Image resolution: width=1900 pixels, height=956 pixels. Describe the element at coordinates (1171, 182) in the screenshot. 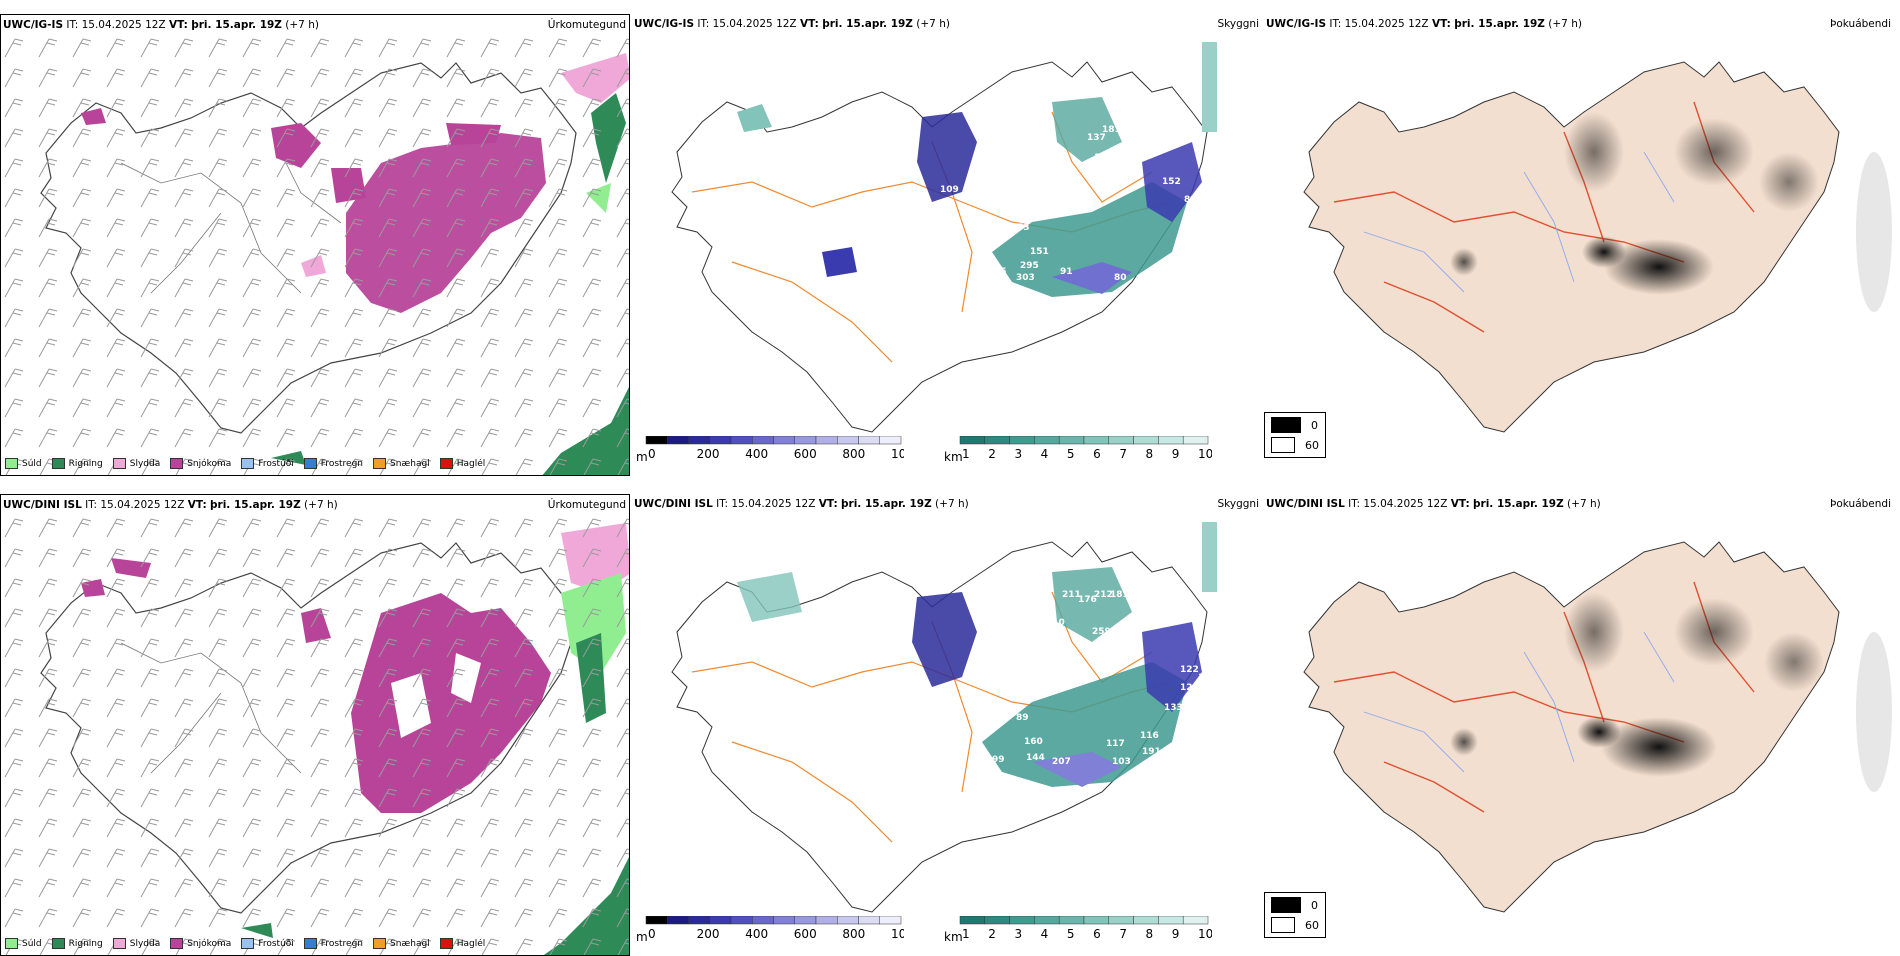

I see `svg-text: 152` at that location.